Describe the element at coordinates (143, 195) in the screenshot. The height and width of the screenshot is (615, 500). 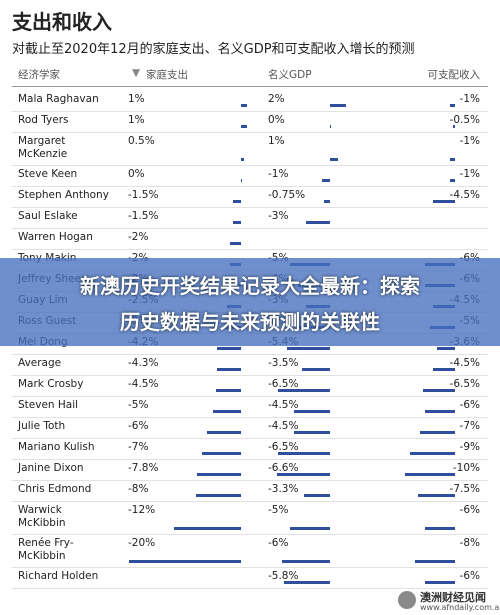
I see `cell-value: -1.5%` at that location.